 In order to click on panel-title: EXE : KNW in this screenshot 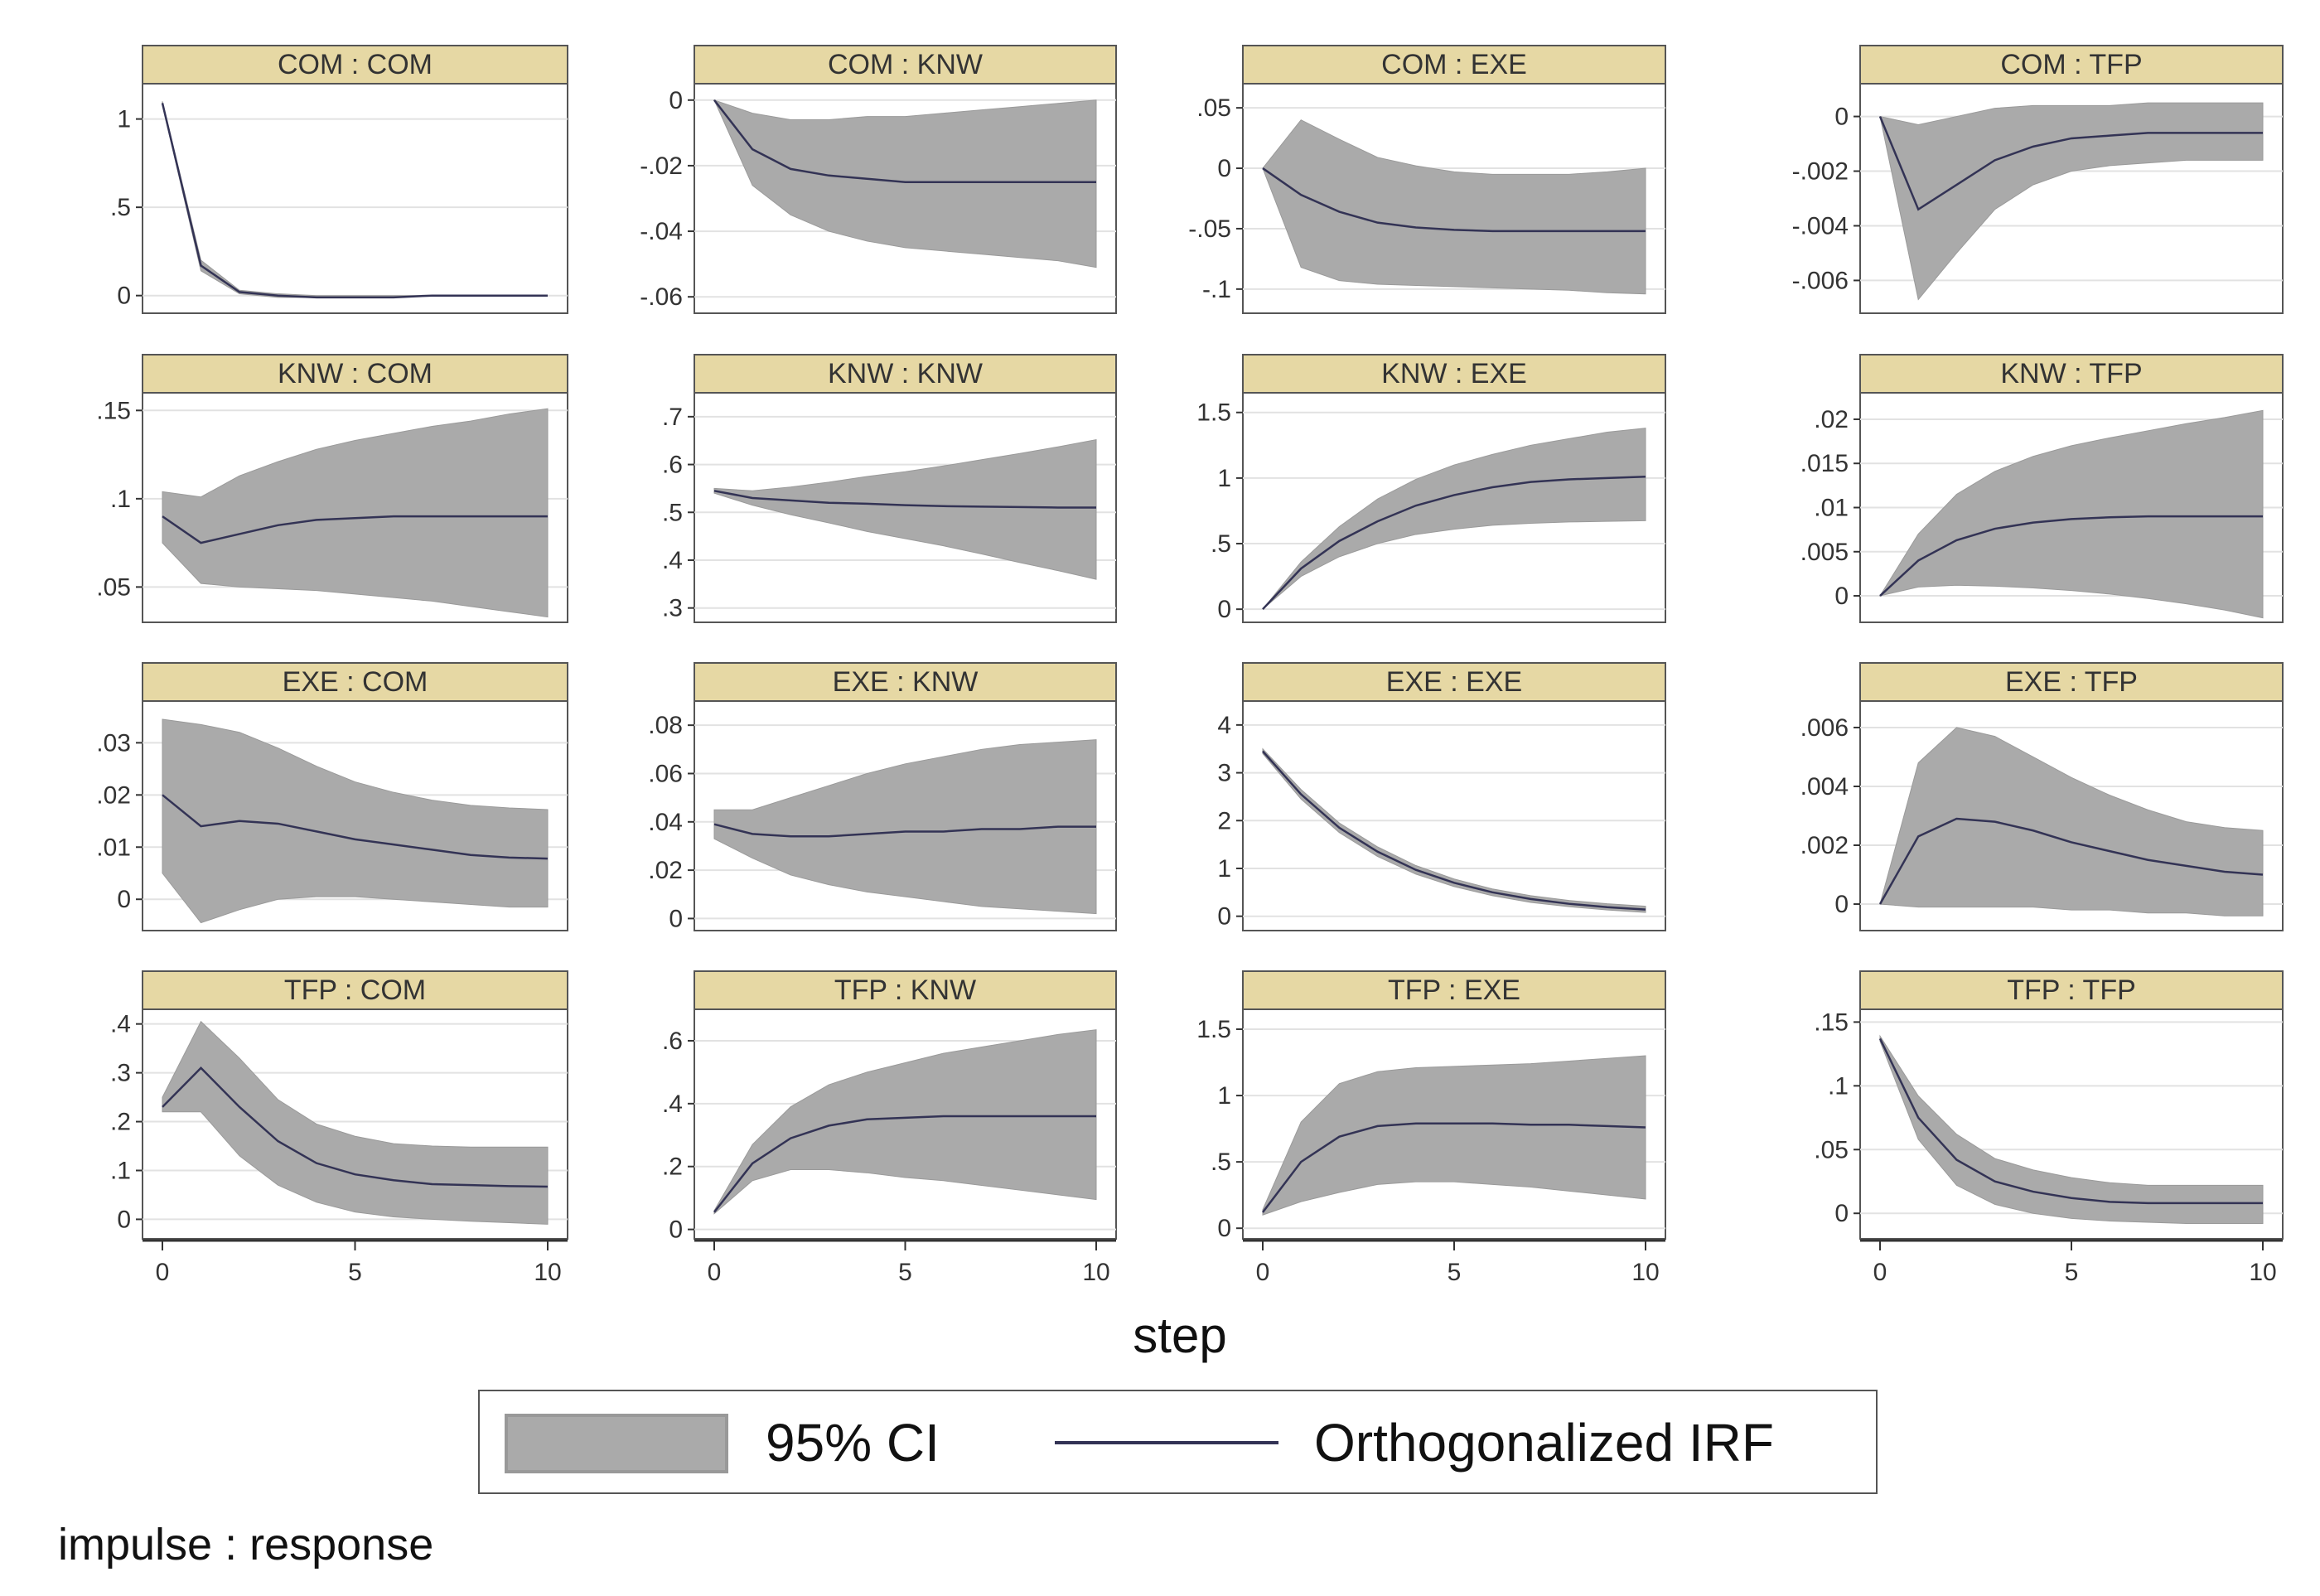, I will do `click(906, 682)`.